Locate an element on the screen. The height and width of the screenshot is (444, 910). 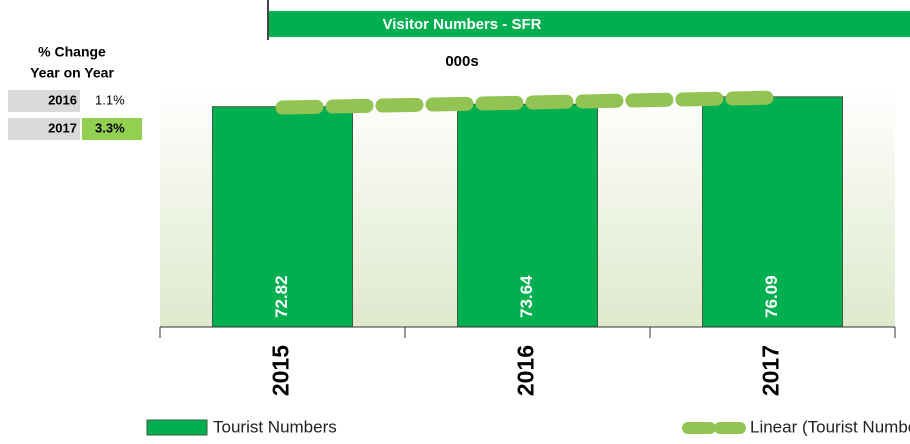
data-label: 76.09 is located at coordinates (771, 296).